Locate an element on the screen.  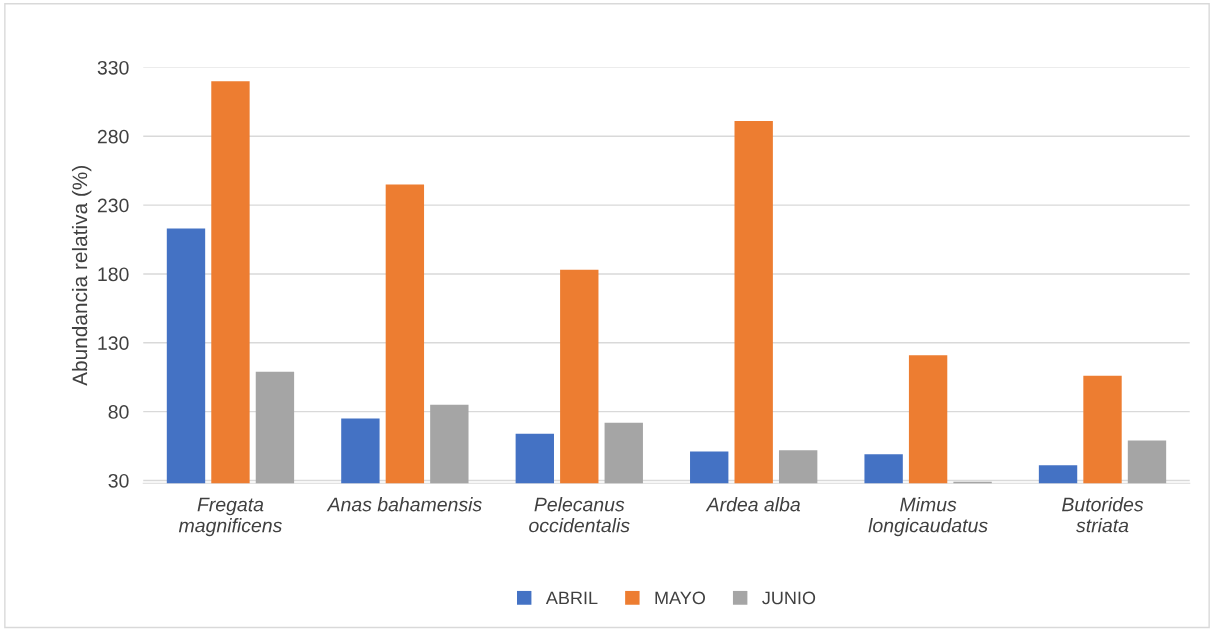
y-axis-title: Abundancia relativa (%) is located at coordinates (81, 276).